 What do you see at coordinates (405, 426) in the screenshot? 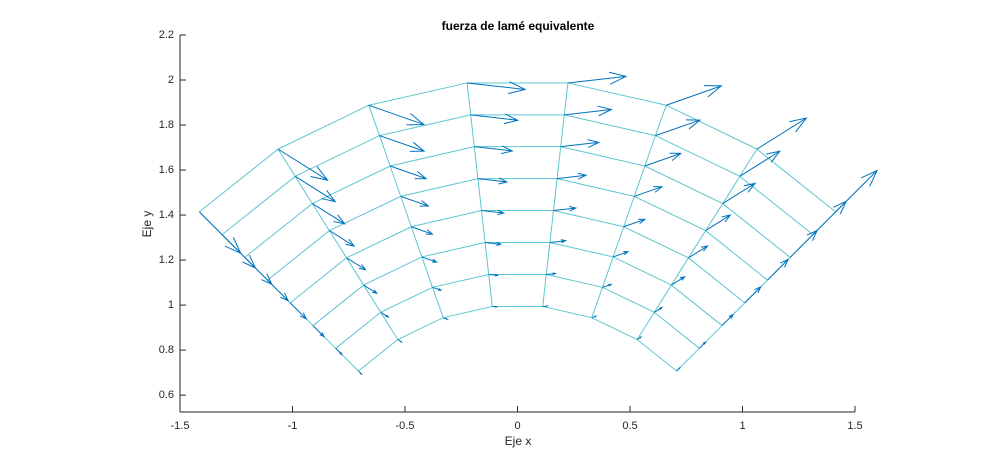
I see `x-tick-label: -0.5` at bounding box center [405, 426].